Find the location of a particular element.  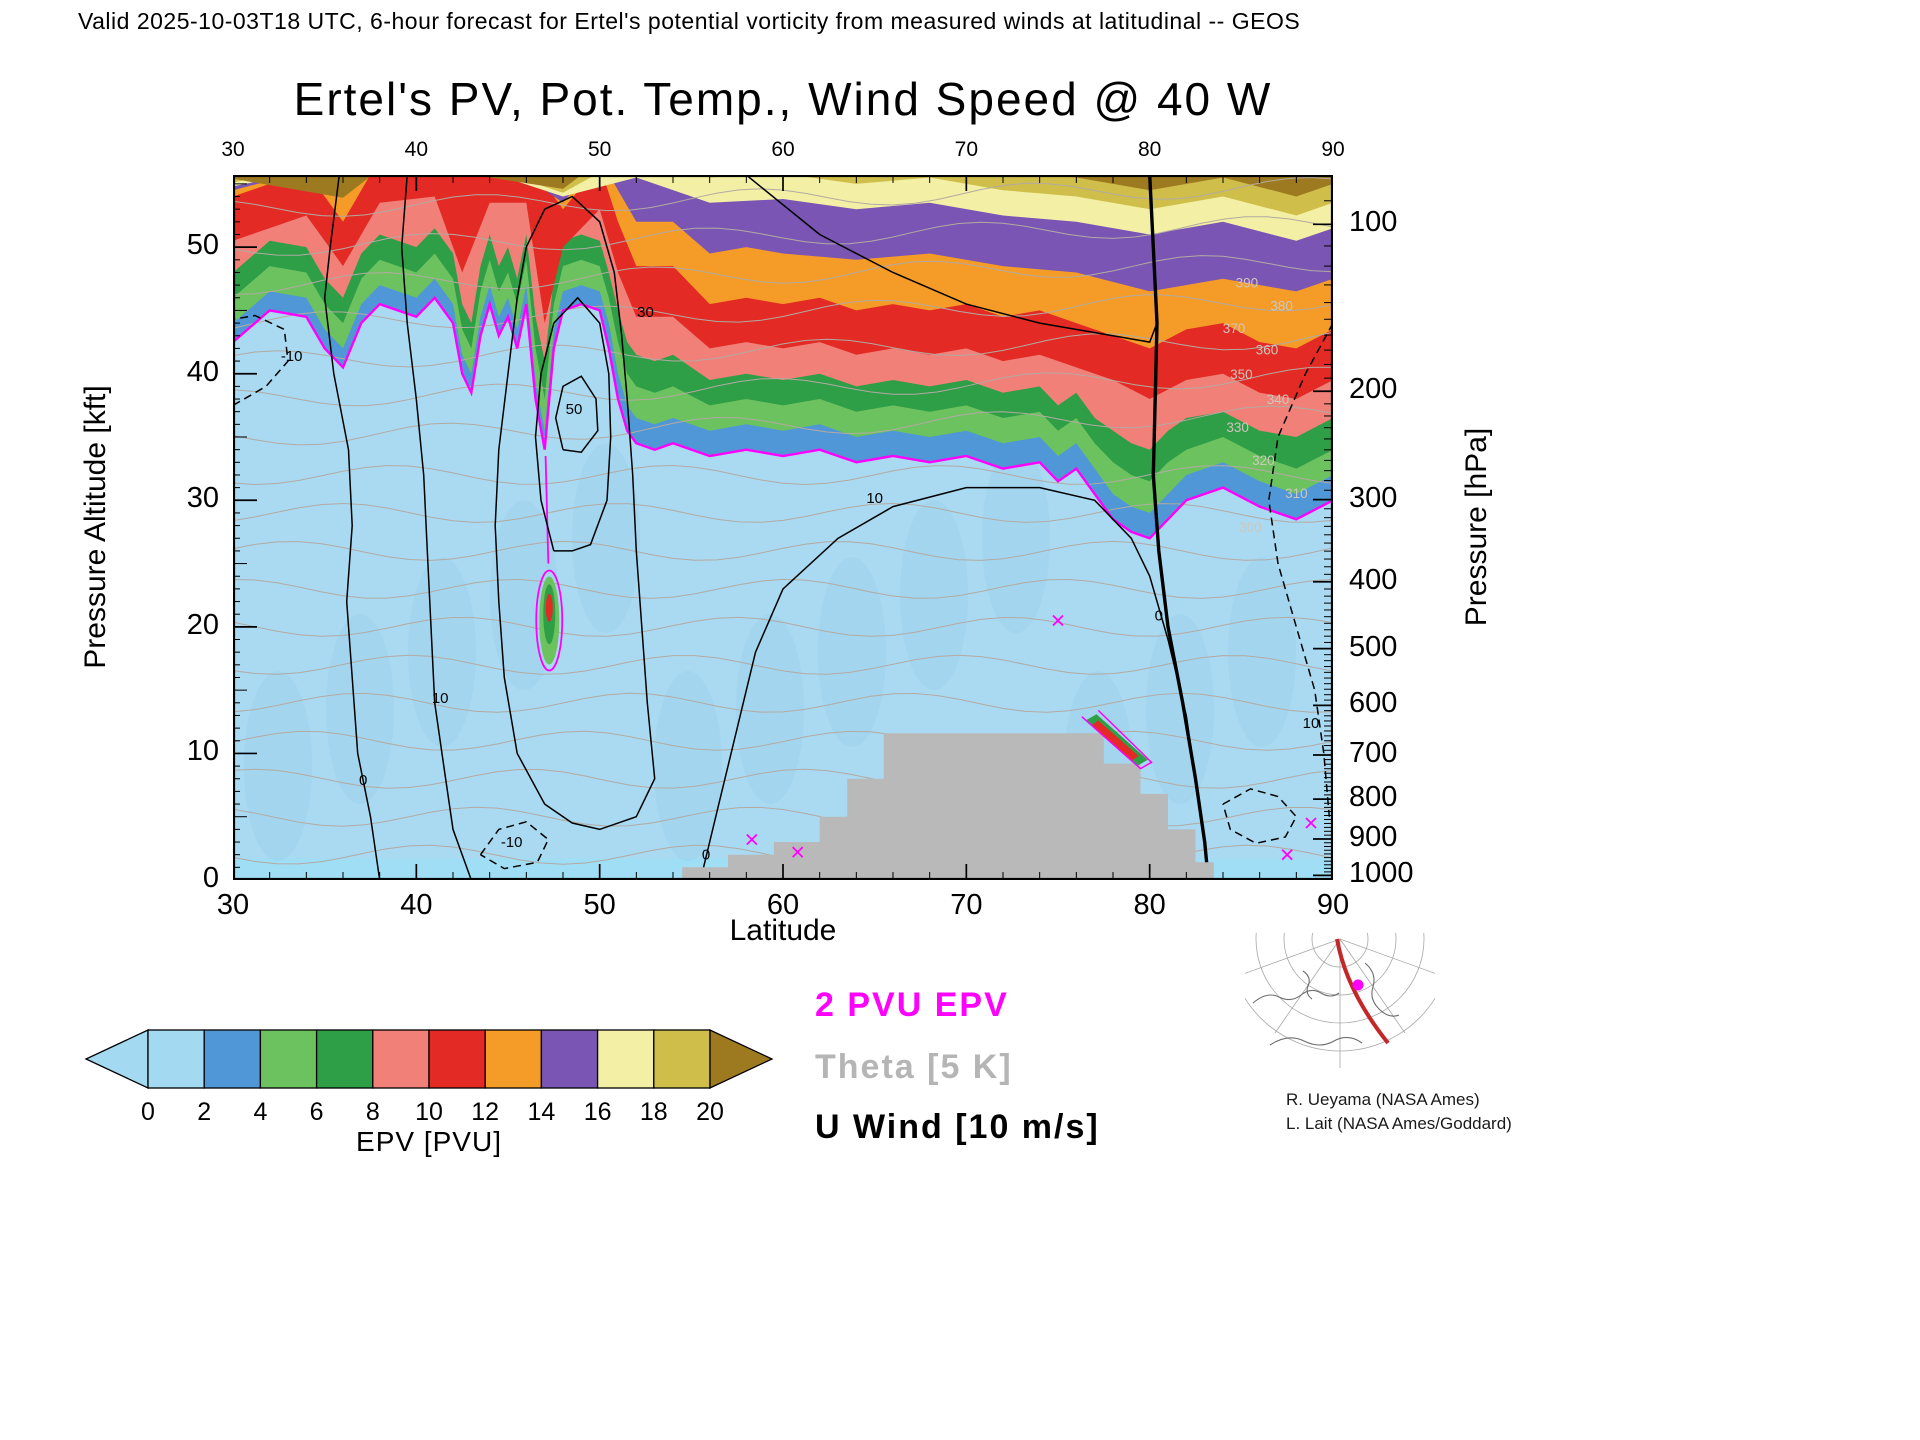

pressure-tick-label: 300 is located at coordinates (1373, 497).